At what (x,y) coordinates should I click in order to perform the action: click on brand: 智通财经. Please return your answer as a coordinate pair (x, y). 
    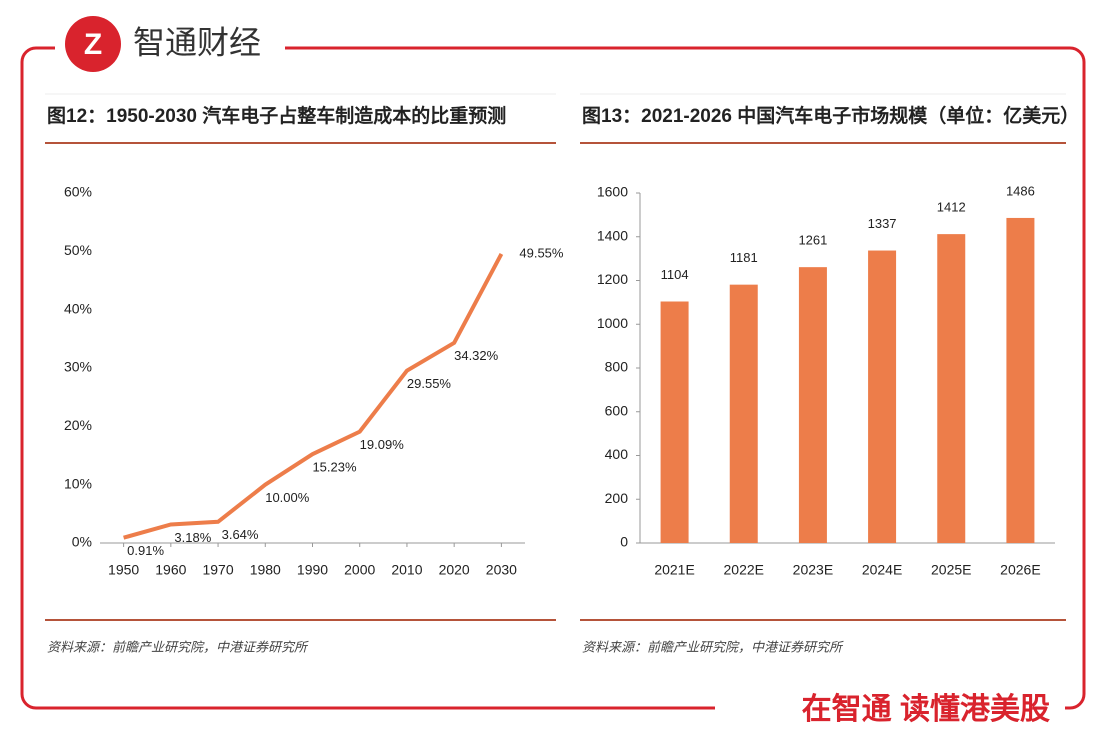
    Looking at the image, I should click on (197, 42).